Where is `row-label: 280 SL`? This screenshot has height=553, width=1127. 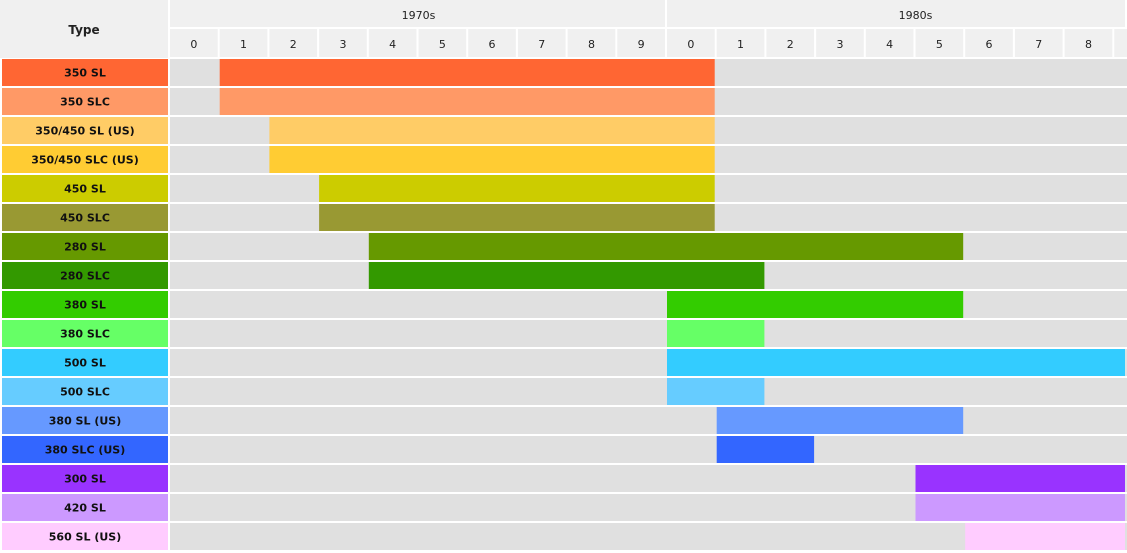
row-label: 280 SL is located at coordinates (85, 247).